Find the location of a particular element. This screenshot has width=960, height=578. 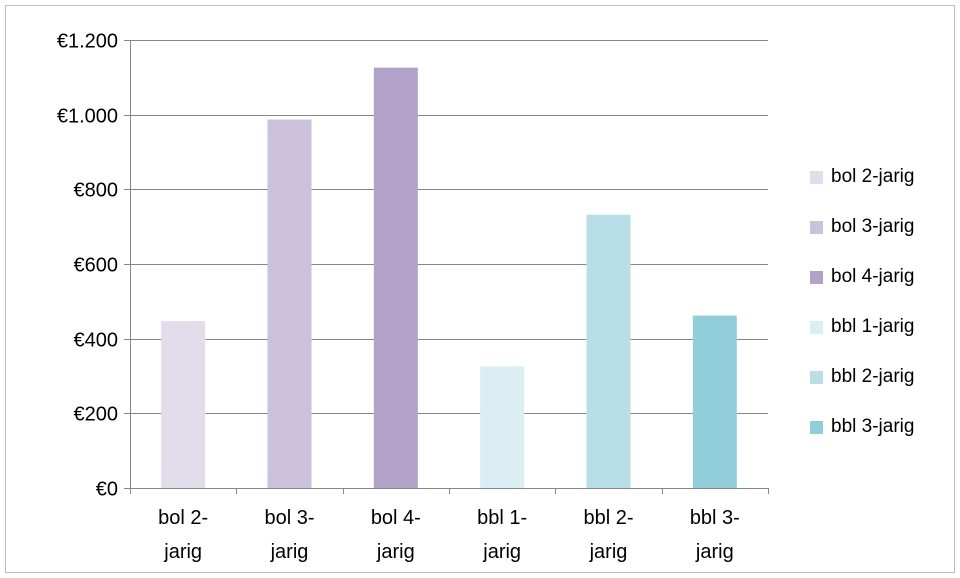

legend-item: bol 3-jarig is located at coordinates (862, 227).